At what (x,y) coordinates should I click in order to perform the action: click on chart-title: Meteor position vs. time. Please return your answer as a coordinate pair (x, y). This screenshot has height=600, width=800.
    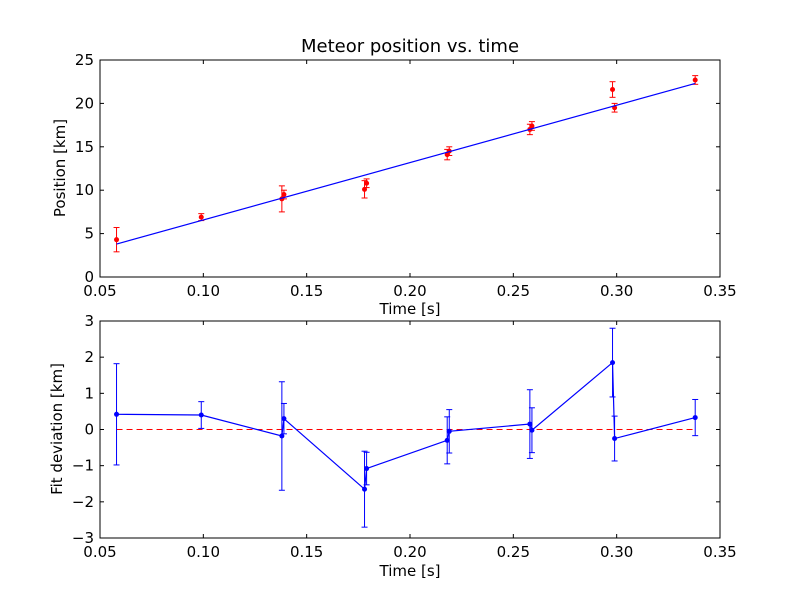
    Looking at the image, I should click on (410, 46).